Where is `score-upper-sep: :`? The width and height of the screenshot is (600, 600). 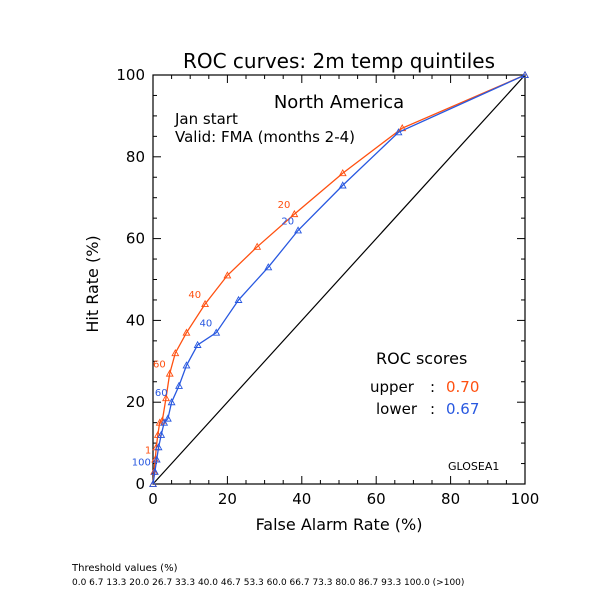 score-upper-sep: : is located at coordinates (432, 387).